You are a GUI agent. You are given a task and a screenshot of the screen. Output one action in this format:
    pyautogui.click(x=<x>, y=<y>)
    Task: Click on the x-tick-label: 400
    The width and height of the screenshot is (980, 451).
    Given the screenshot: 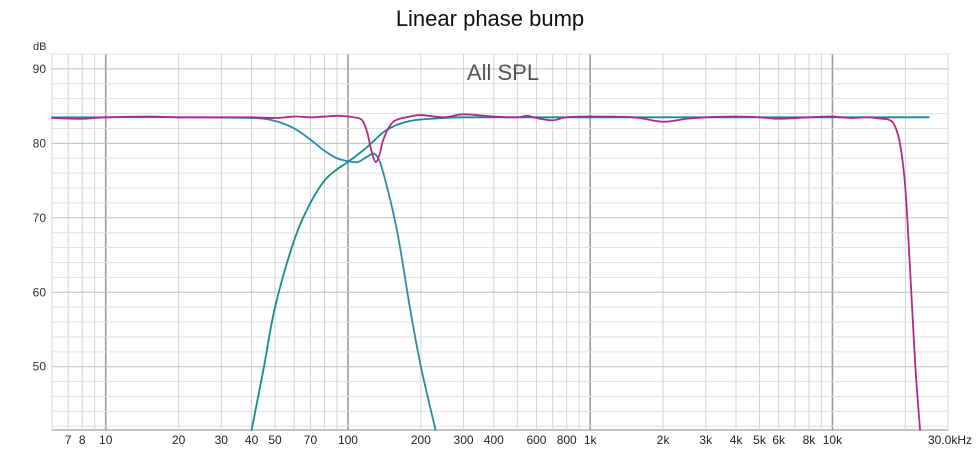 What is the action you would take?
    pyautogui.click(x=494, y=440)
    